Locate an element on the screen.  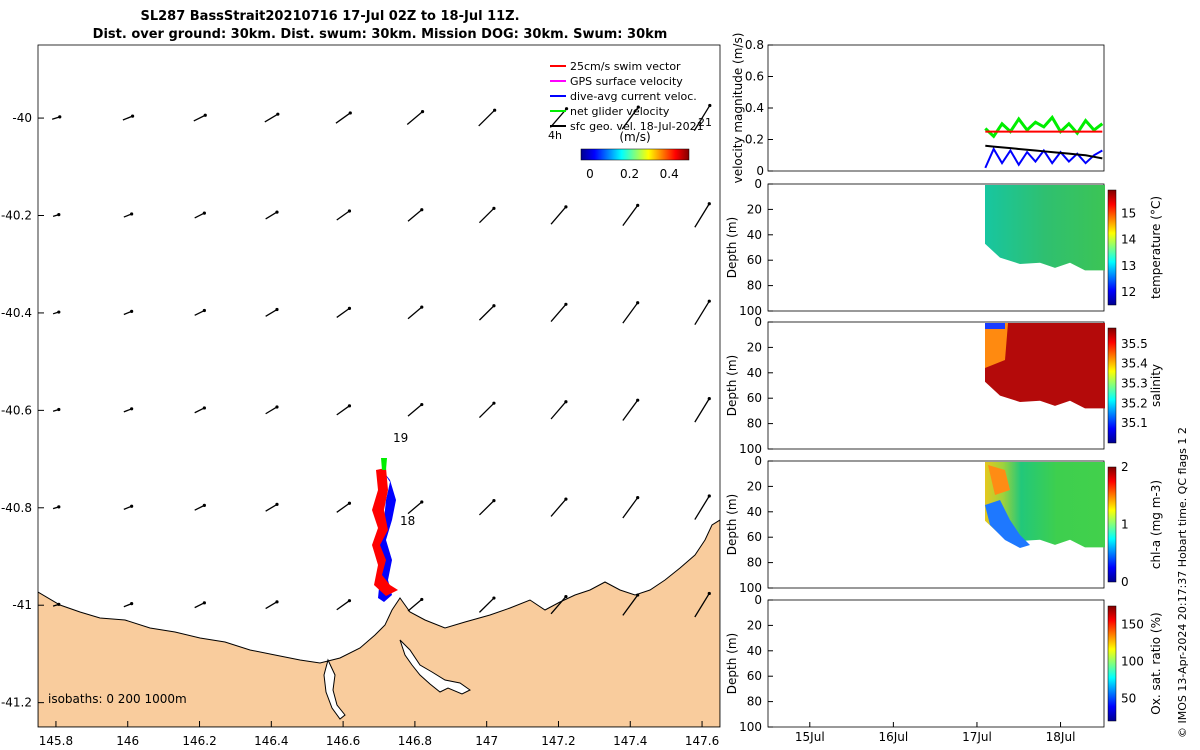
time-tick-label: 18Jul is located at coordinates (1061, 737).